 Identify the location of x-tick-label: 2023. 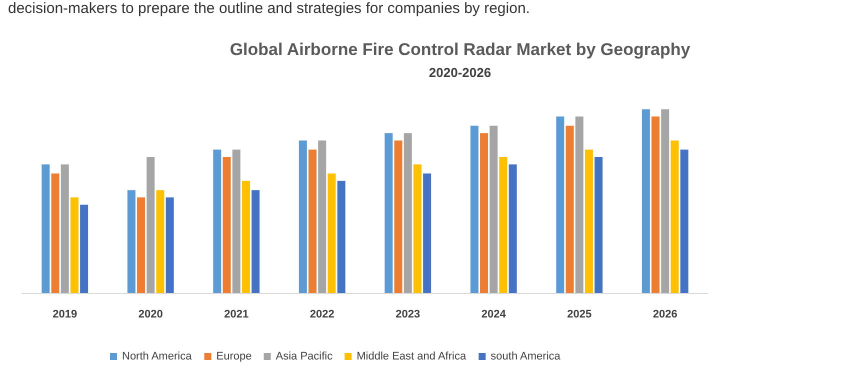
(408, 314).